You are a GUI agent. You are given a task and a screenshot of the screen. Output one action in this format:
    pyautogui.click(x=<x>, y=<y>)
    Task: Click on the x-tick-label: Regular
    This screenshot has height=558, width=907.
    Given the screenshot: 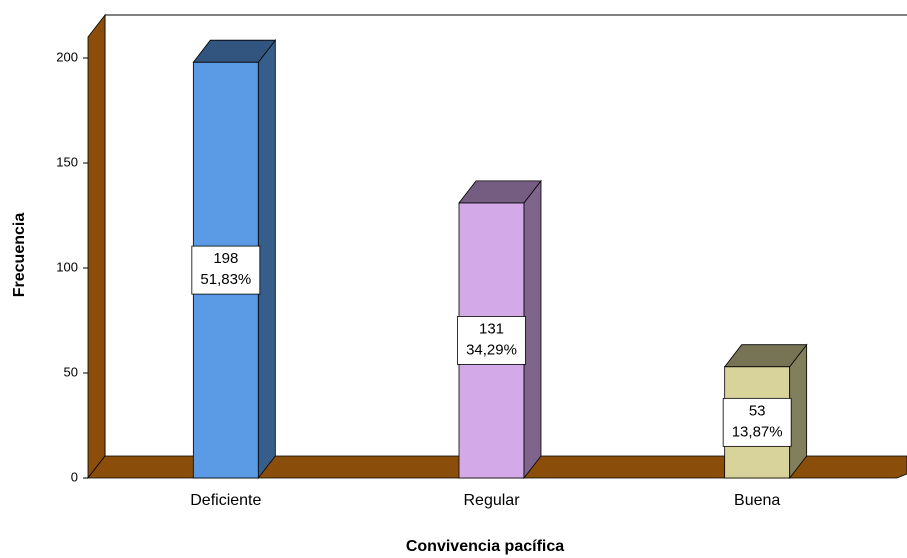 What is the action you would take?
    pyautogui.click(x=491, y=500)
    